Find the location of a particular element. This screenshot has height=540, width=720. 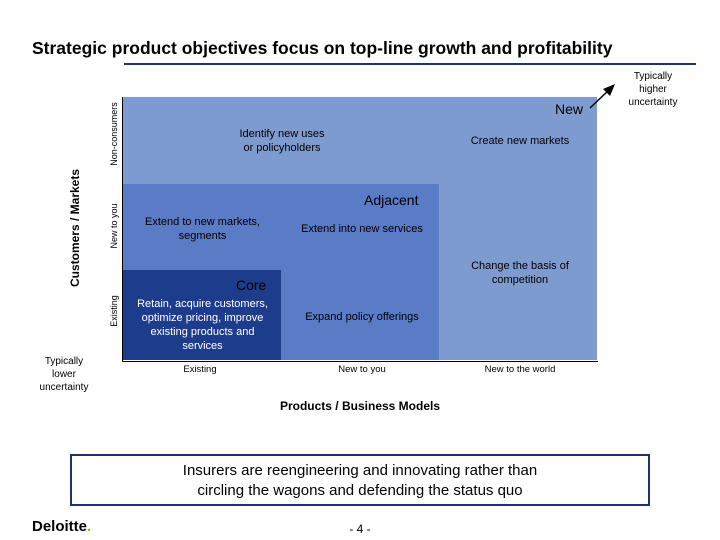

cell-extend-new-markets: Extend to new markets, segments is located at coordinates (202, 229).